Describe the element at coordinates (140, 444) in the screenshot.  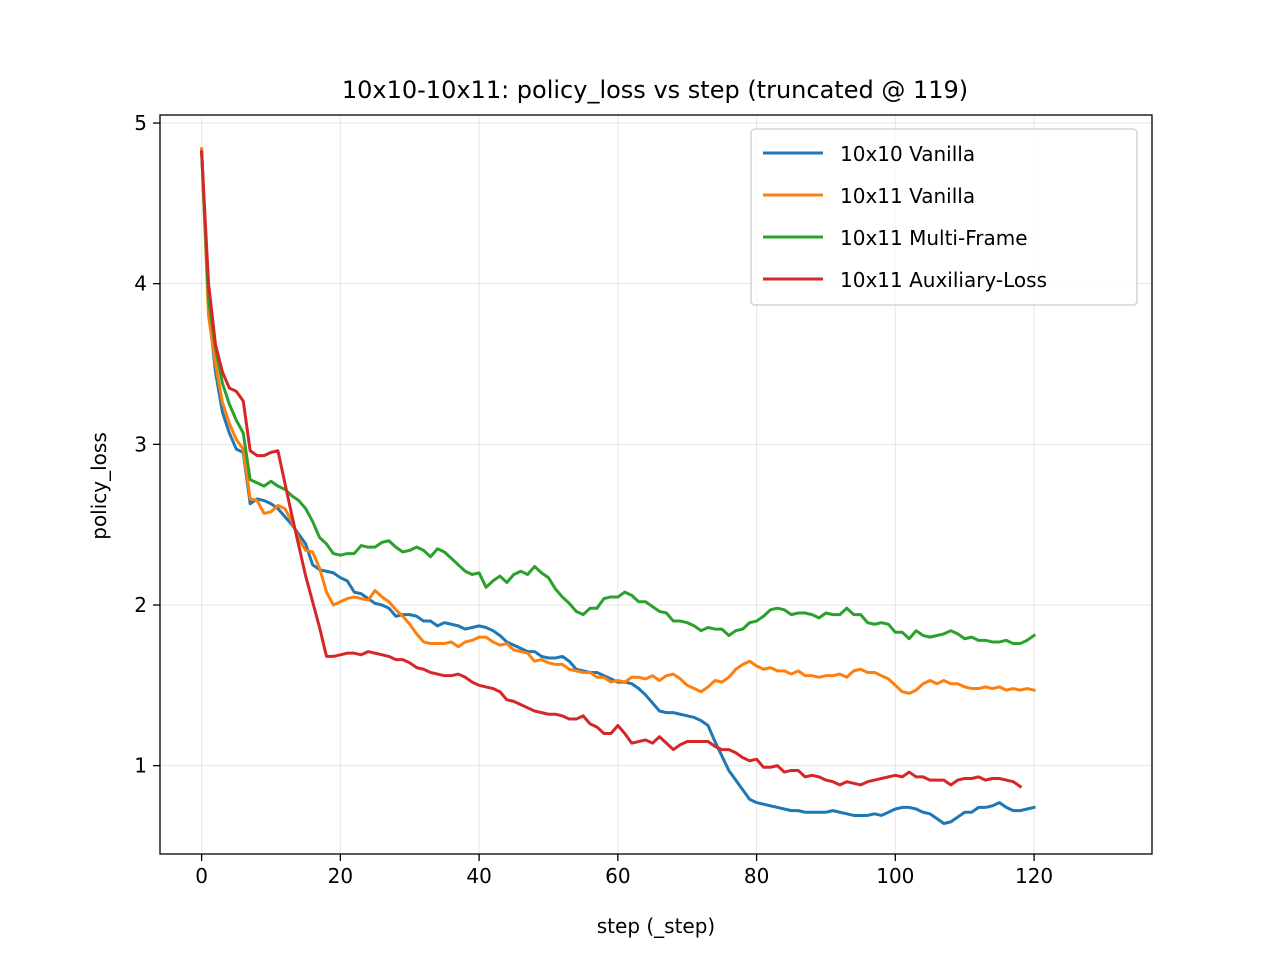
I see `y-tick-label: 3` at that location.